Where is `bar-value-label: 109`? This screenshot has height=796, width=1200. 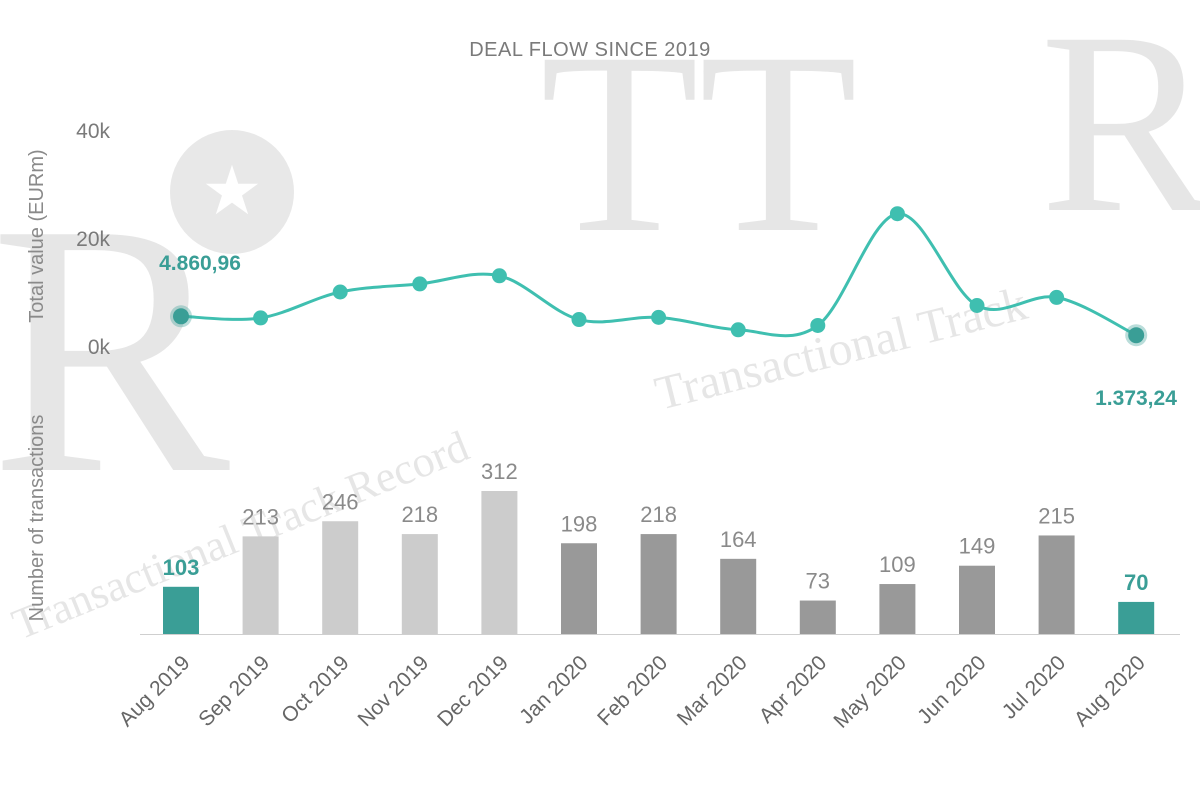 bar-value-label: 109 is located at coordinates (897, 564).